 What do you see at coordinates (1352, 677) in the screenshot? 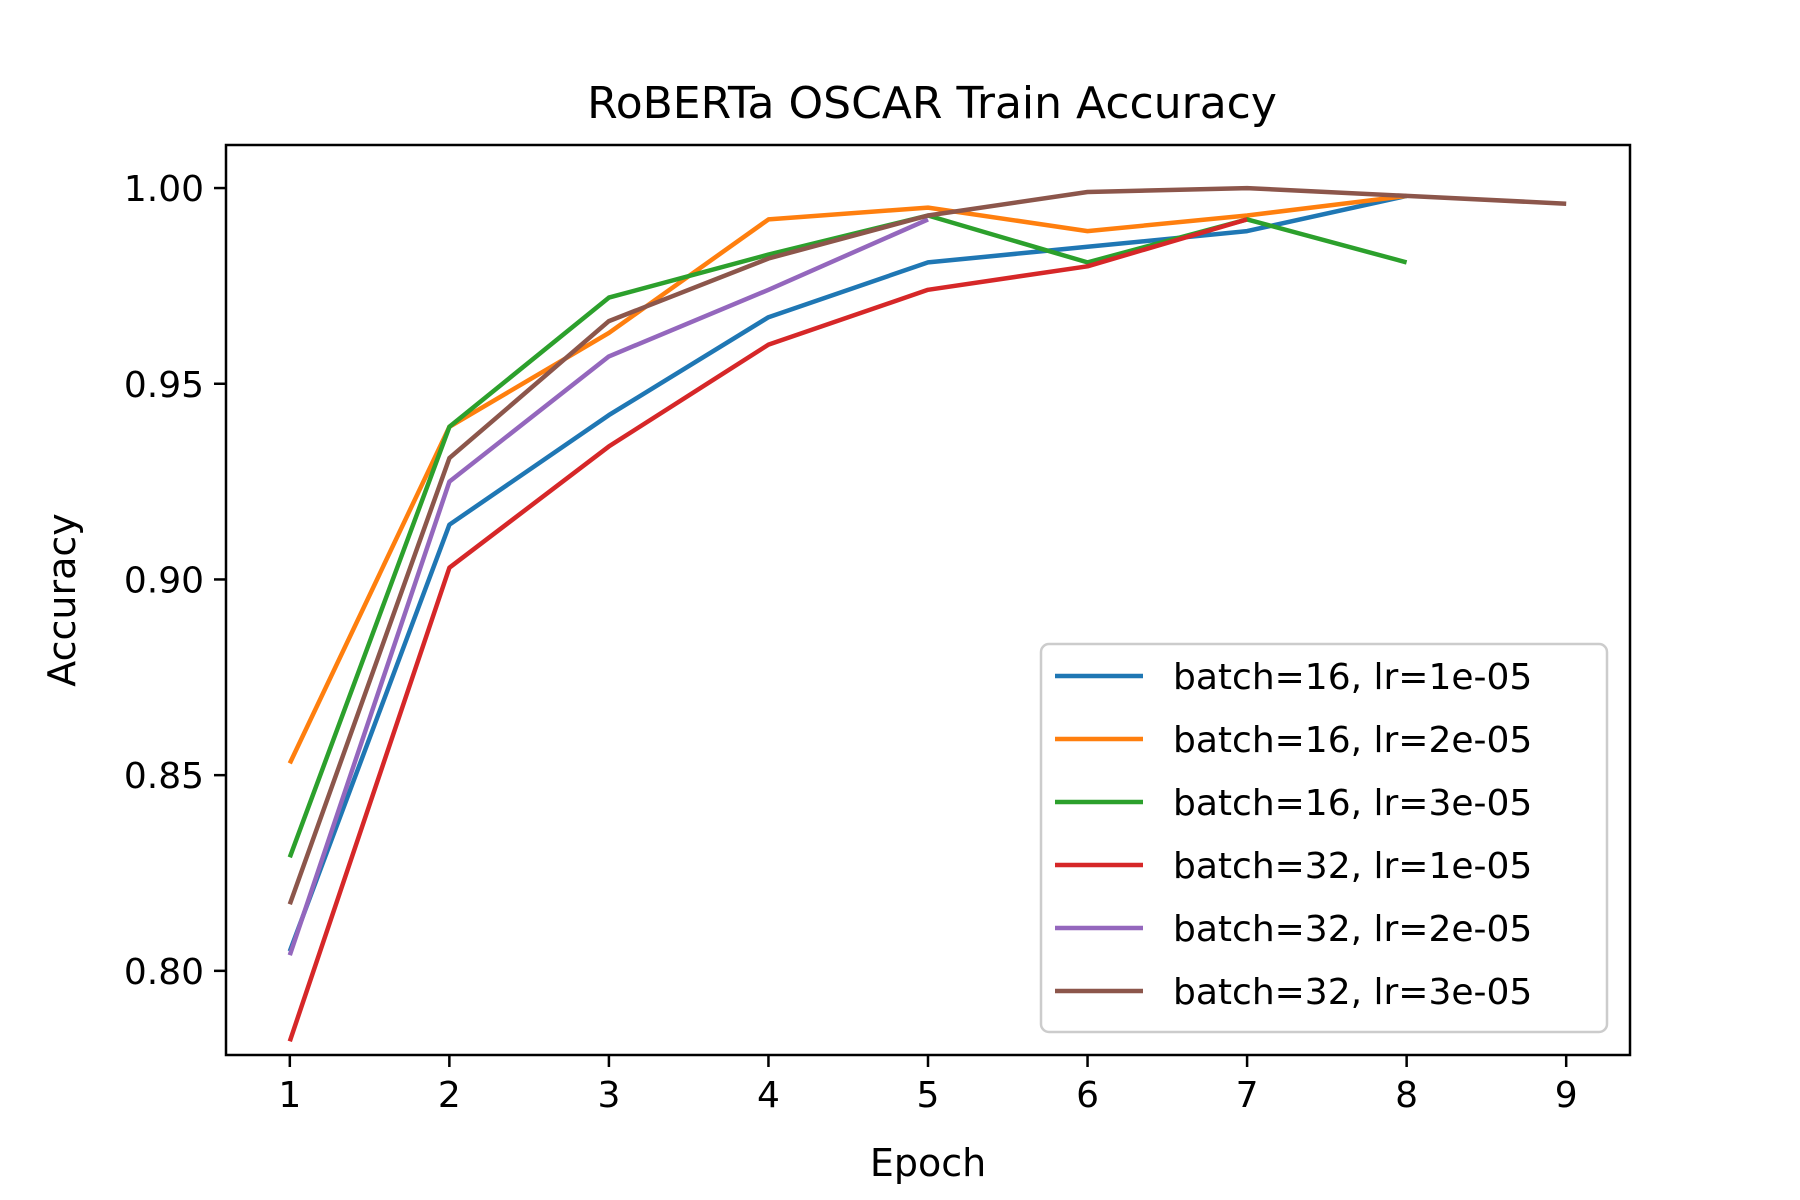
I see `legend-label: batch=16, lr=1e-05` at bounding box center [1352, 677].